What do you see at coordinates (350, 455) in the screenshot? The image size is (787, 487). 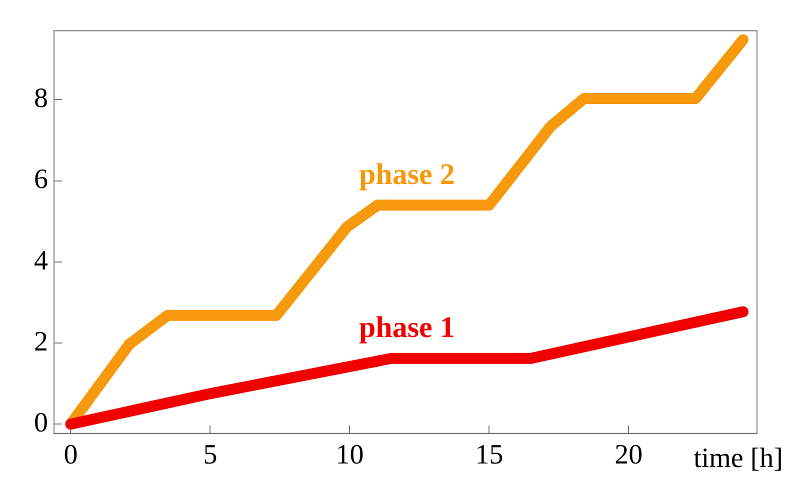 I see `x-tick-label: 10` at bounding box center [350, 455].